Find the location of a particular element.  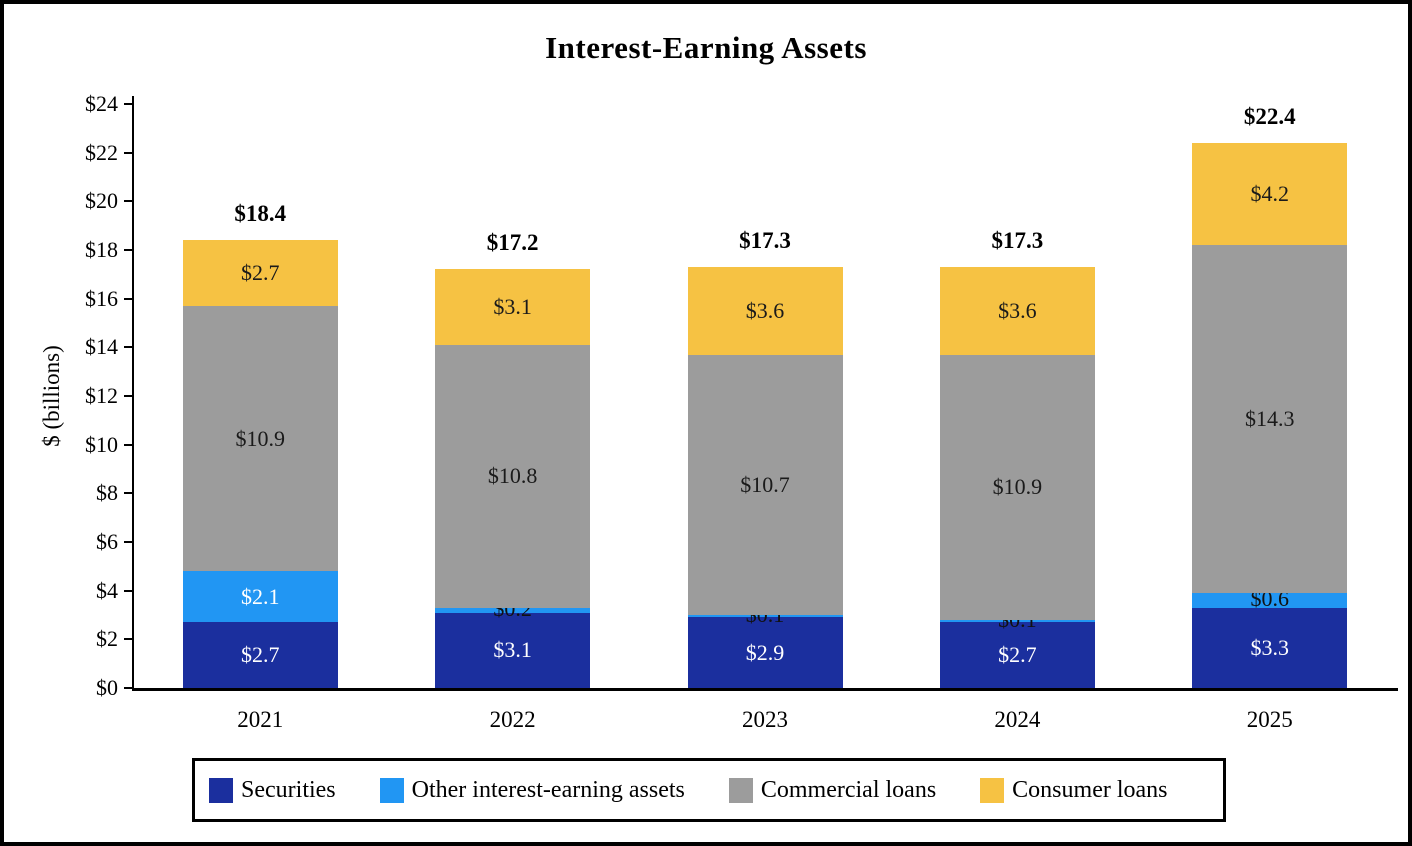

x-tick-label: 2023 is located at coordinates (765, 719).